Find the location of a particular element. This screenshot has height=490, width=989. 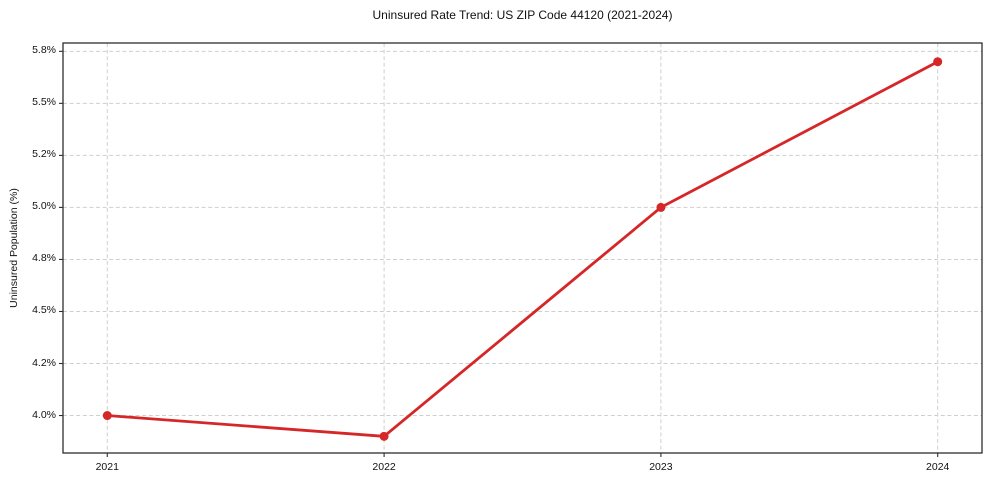

y-tick-label: 5.8% is located at coordinates (44, 50).